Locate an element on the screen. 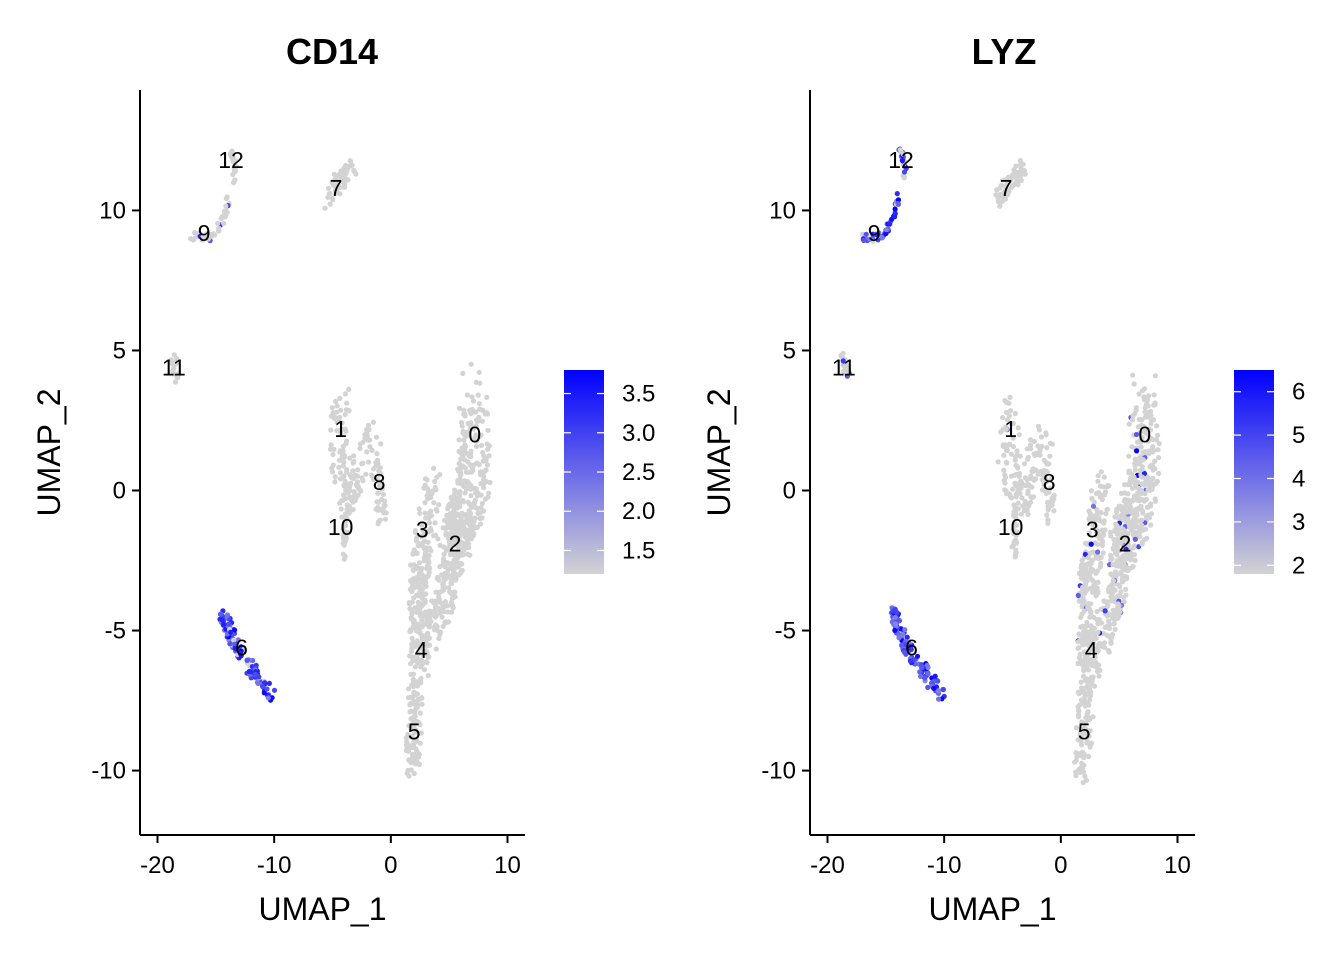 This screenshot has width=1344, height=960. y-tick-label: 5 is located at coordinates (119, 350).